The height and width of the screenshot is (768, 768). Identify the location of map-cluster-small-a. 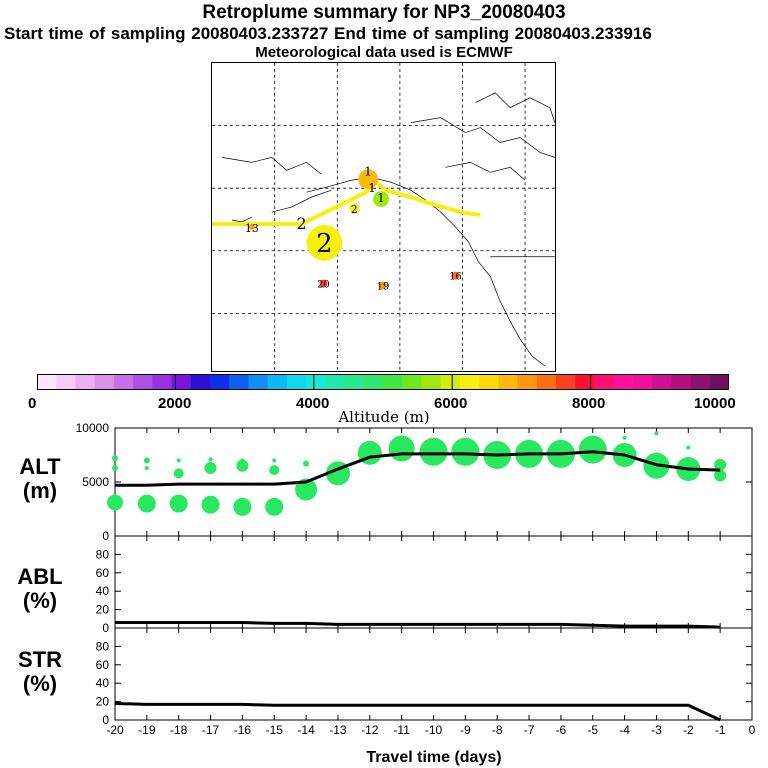
(354, 208).